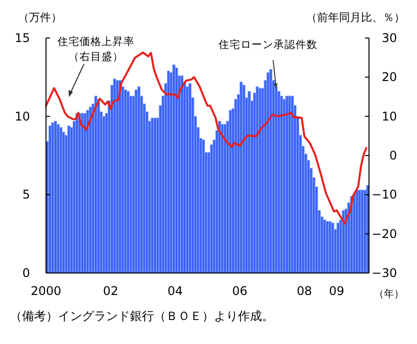 This screenshot has height=344, width=417. I want to click on y2-tick-label: −20, so click(384, 233).